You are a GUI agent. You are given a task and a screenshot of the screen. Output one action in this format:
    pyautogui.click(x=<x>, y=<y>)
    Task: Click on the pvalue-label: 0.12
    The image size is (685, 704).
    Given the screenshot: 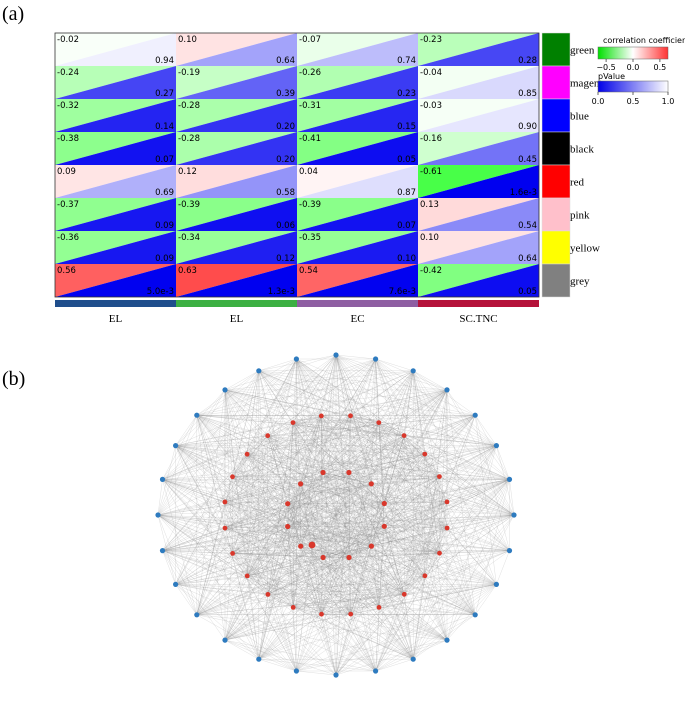 What is the action you would take?
    pyautogui.click(x=285, y=259)
    